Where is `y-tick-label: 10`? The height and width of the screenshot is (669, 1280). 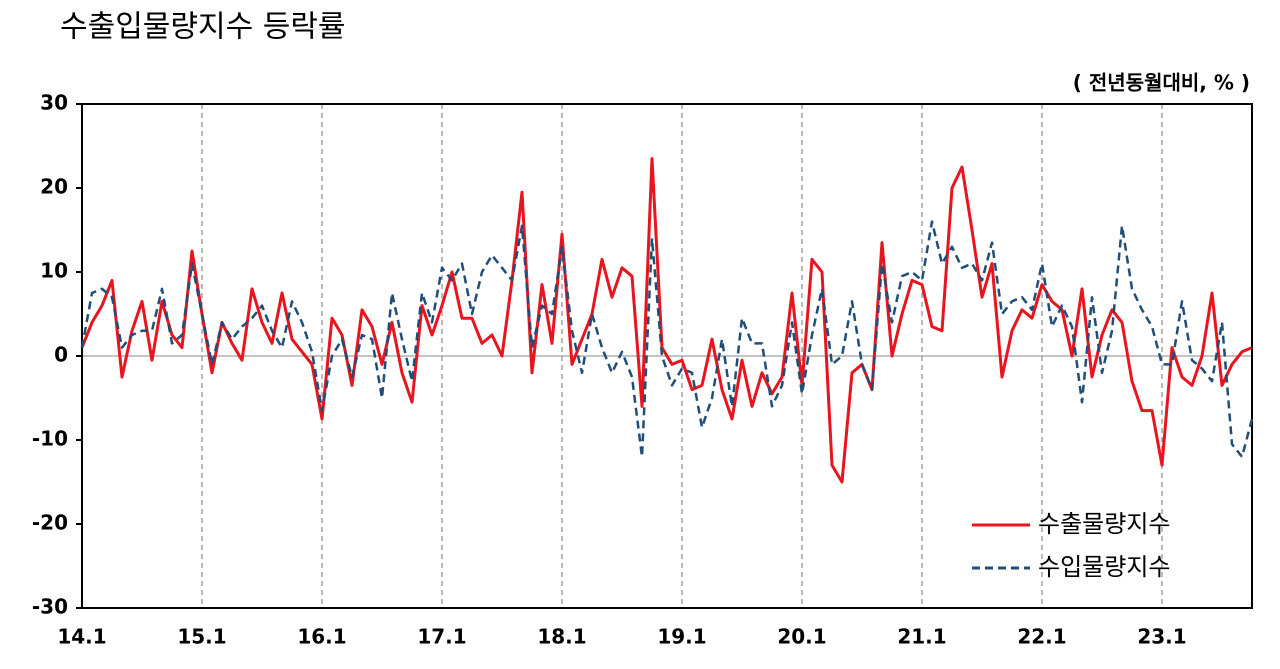
y-tick-label: 10 is located at coordinates (54, 271).